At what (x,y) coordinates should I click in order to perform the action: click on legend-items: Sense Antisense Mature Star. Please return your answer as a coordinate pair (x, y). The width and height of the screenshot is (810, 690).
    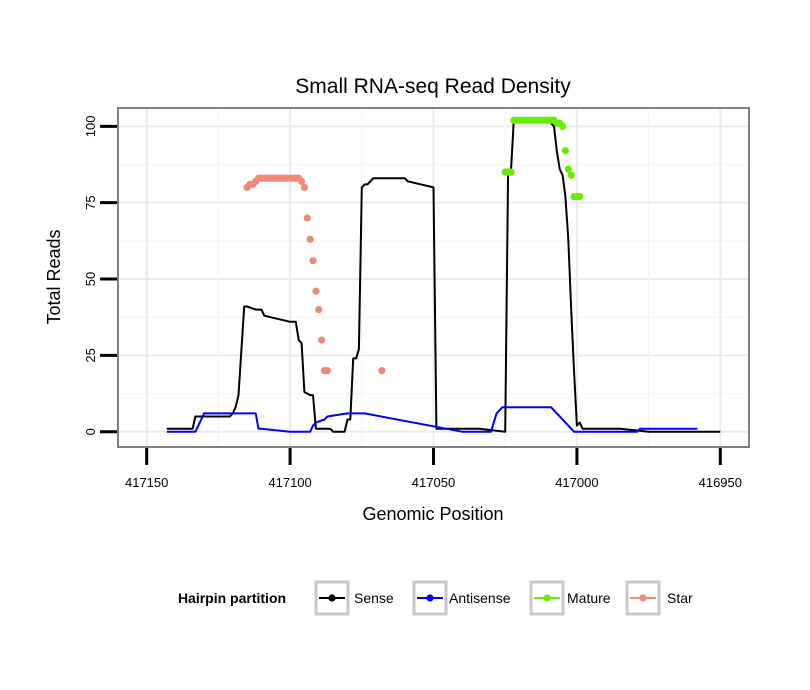
    Looking at the image, I should click on (503, 598).